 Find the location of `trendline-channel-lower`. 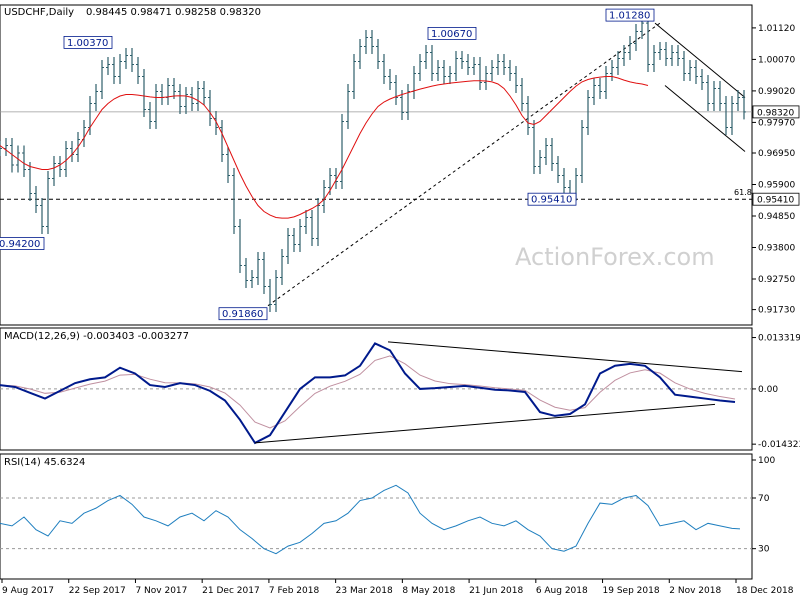

trendline-channel-lower is located at coordinates (705, 118).